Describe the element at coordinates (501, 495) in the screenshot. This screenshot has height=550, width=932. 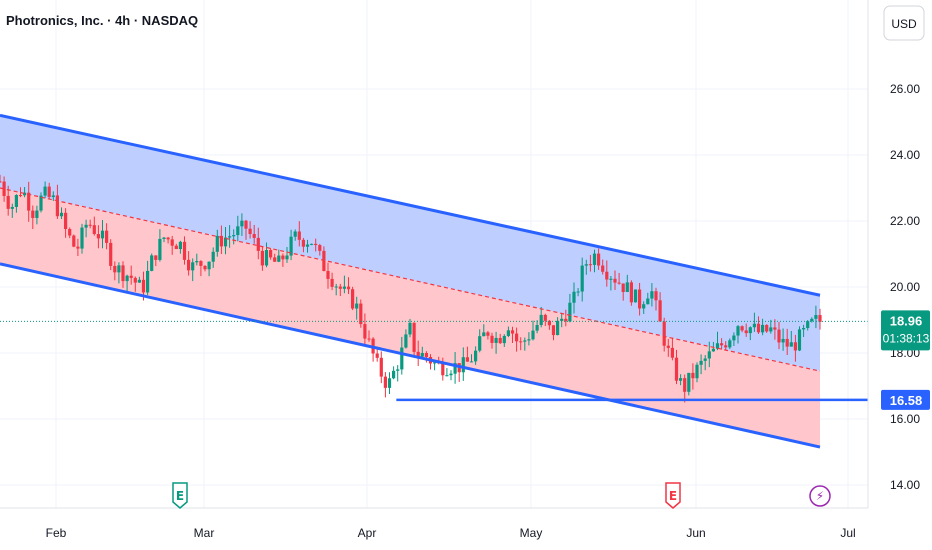
I see `event-markers: E E ⚡` at that location.